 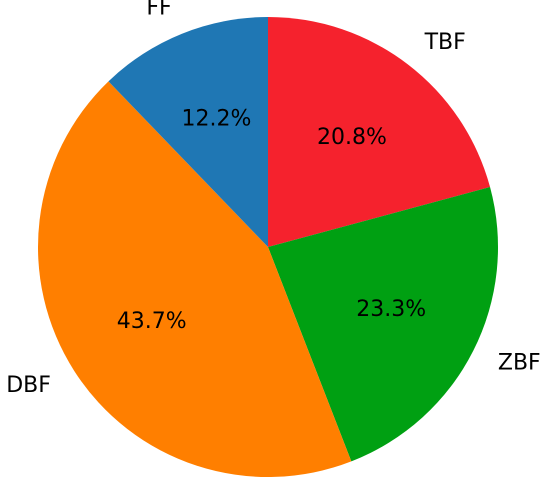 What do you see at coordinates (216, 119) in the screenshot?
I see `pct-label-ff: 12.2%` at bounding box center [216, 119].